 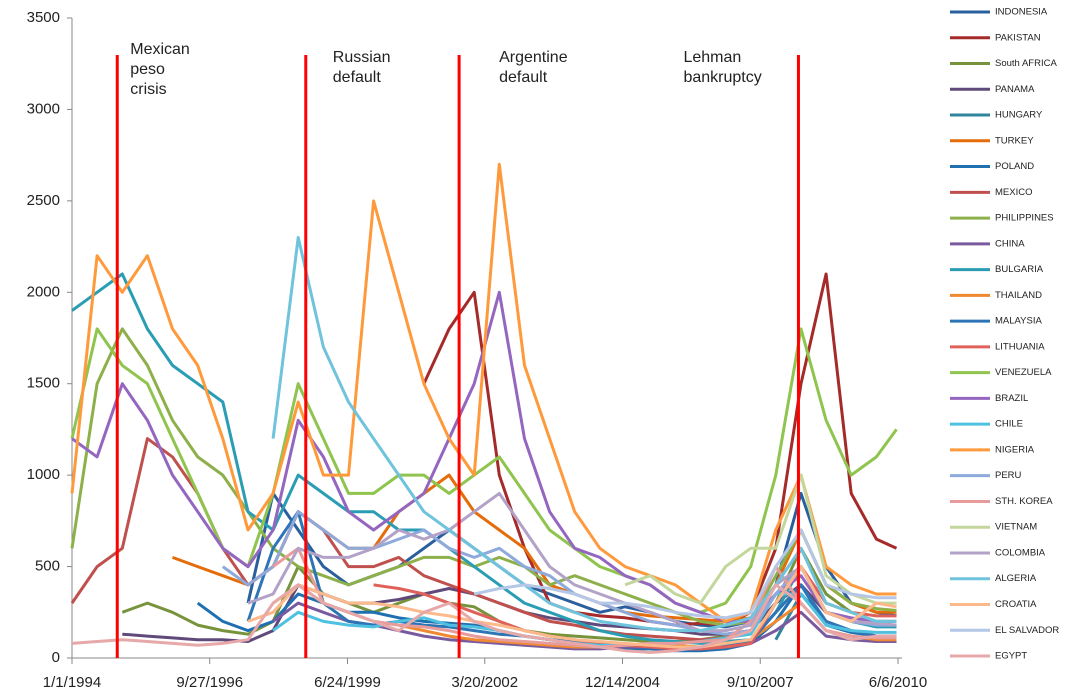 I want to click on legend-label: MEXICO, so click(x=1013, y=192).